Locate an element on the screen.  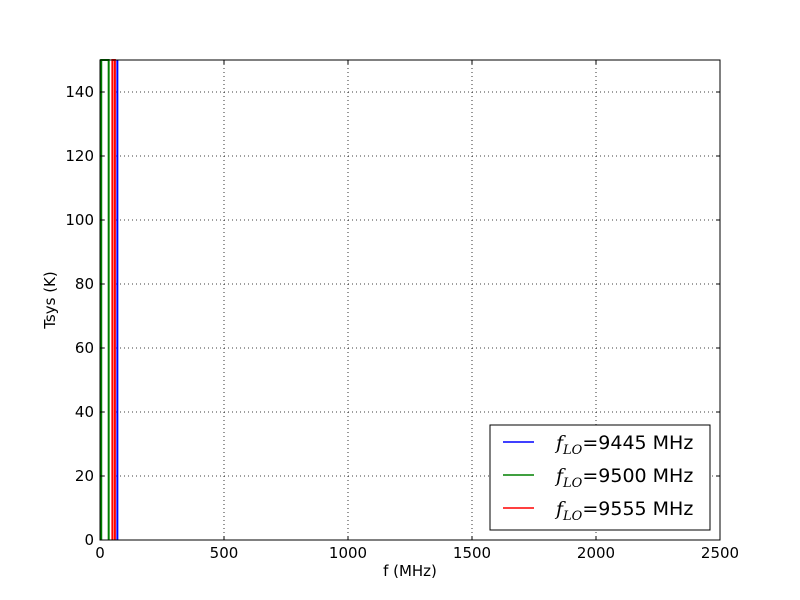
x-tick-label: 2500 is located at coordinates (720, 553).